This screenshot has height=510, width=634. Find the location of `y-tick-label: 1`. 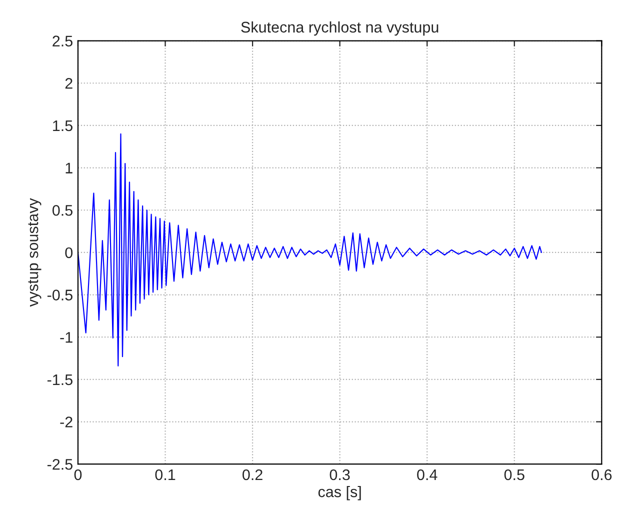

y-tick-label: 1 is located at coordinates (69, 168).